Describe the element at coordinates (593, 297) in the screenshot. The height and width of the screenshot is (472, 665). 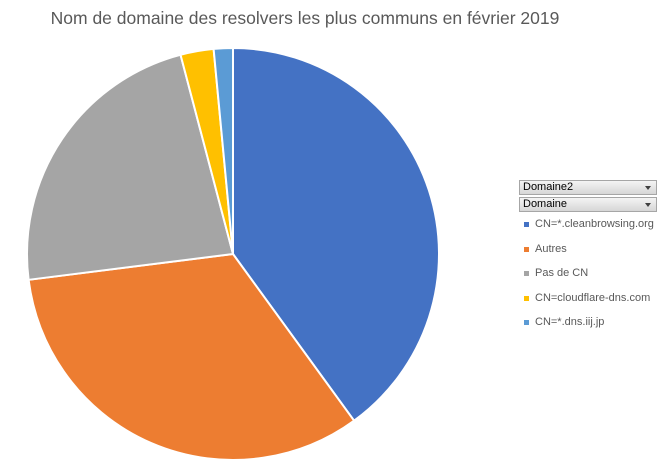
I see `legend-label: CN=cloudflare-dns.com` at that location.